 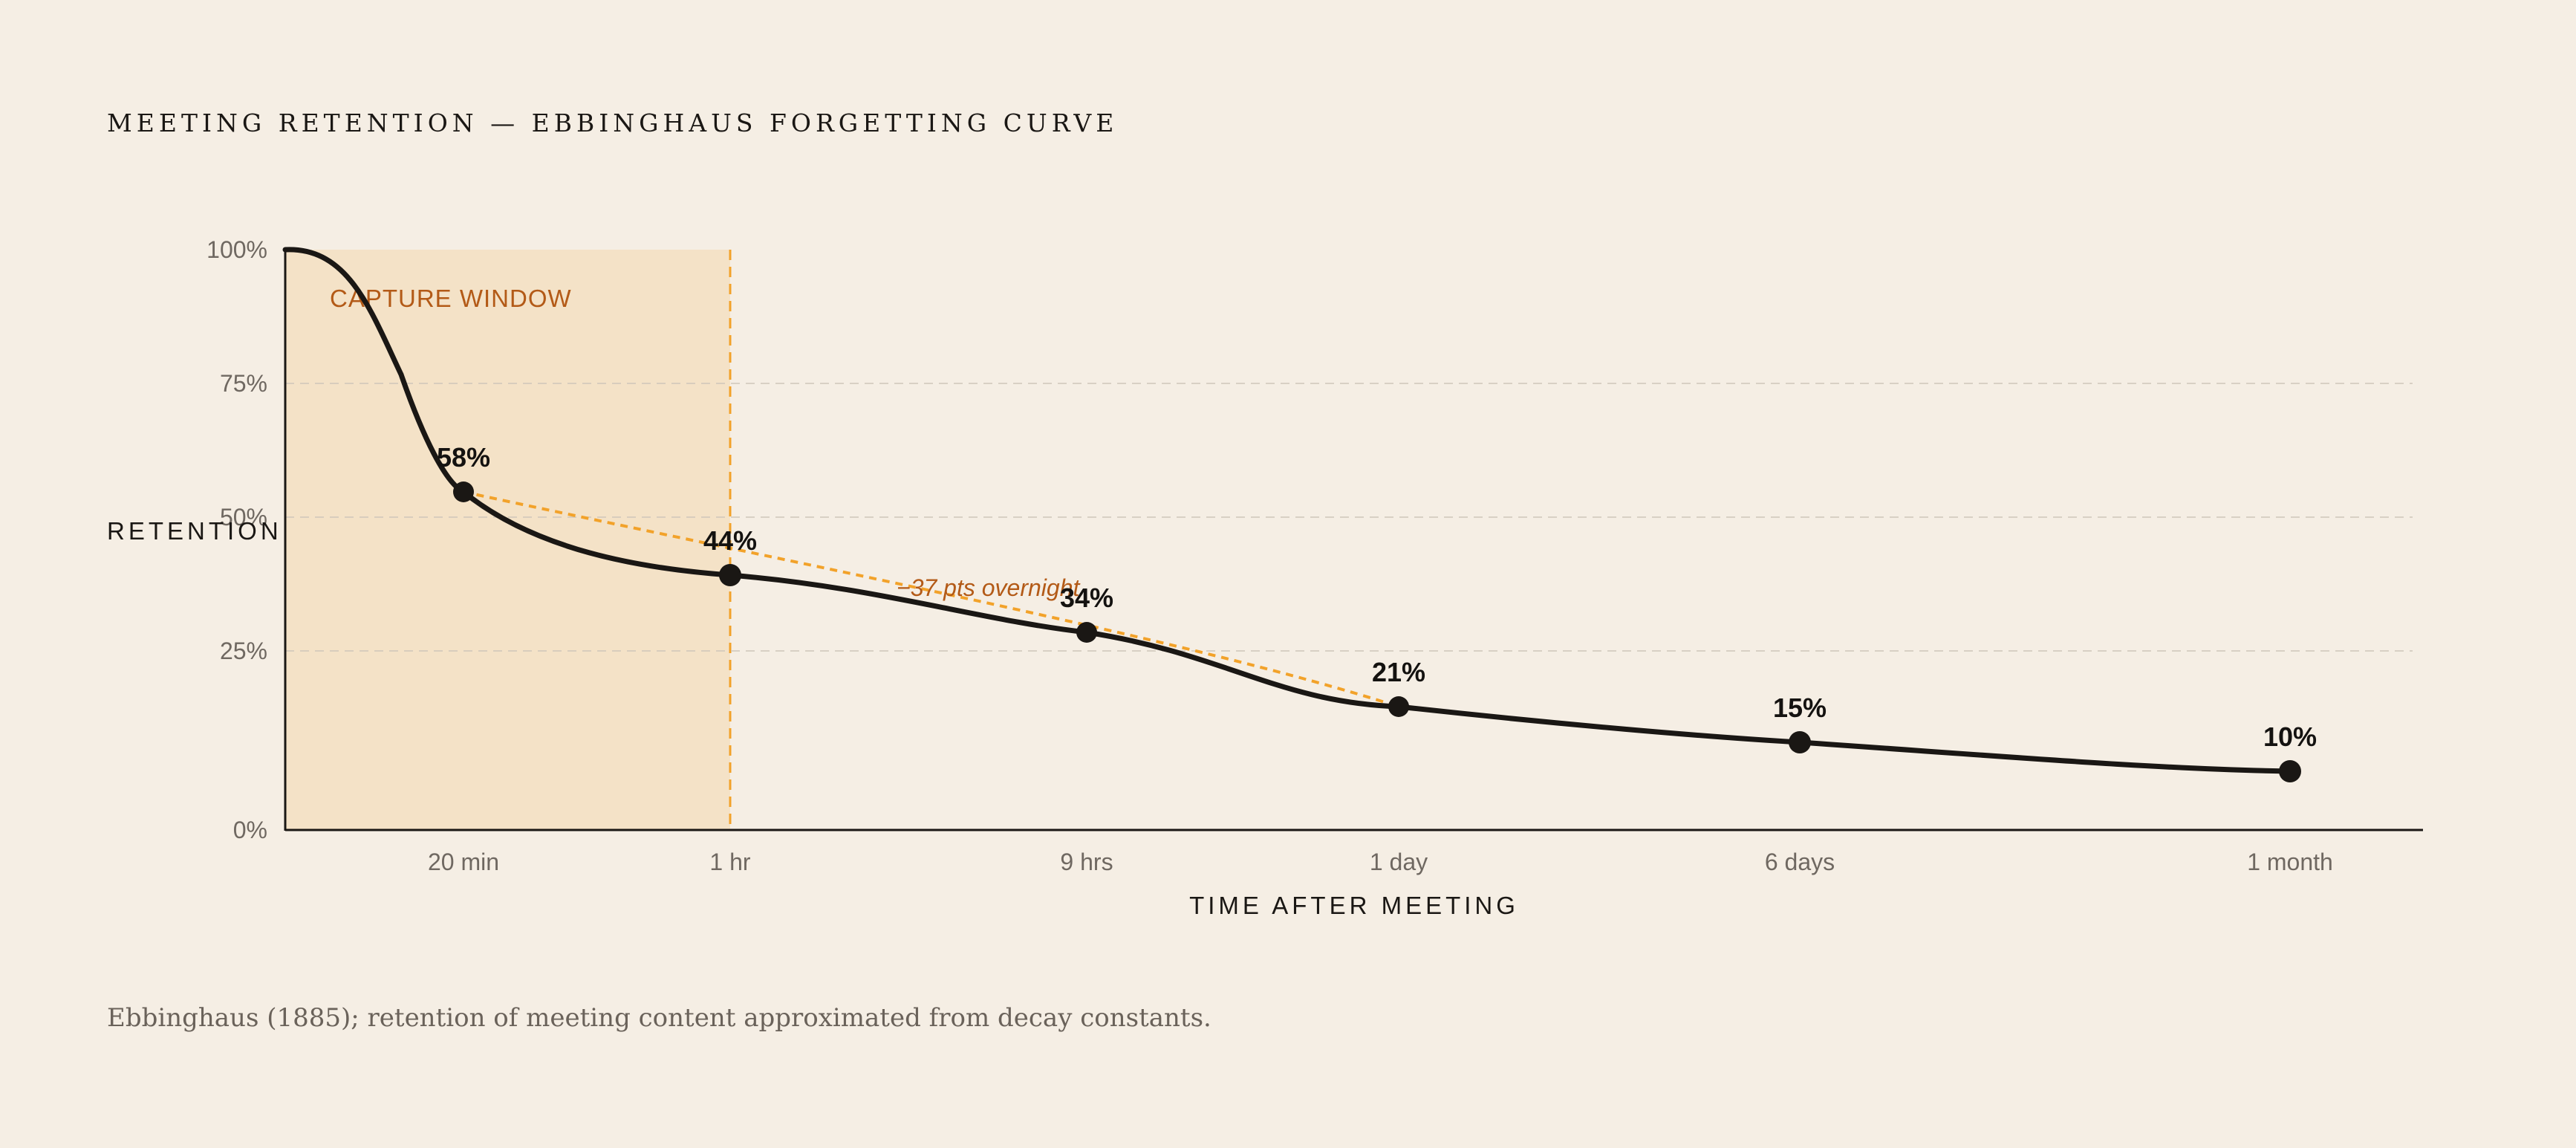 What do you see at coordinates (1800, 862) in the screenshot?
I see `x-tick-label: 6 days` at bounding box center [1800, 862].